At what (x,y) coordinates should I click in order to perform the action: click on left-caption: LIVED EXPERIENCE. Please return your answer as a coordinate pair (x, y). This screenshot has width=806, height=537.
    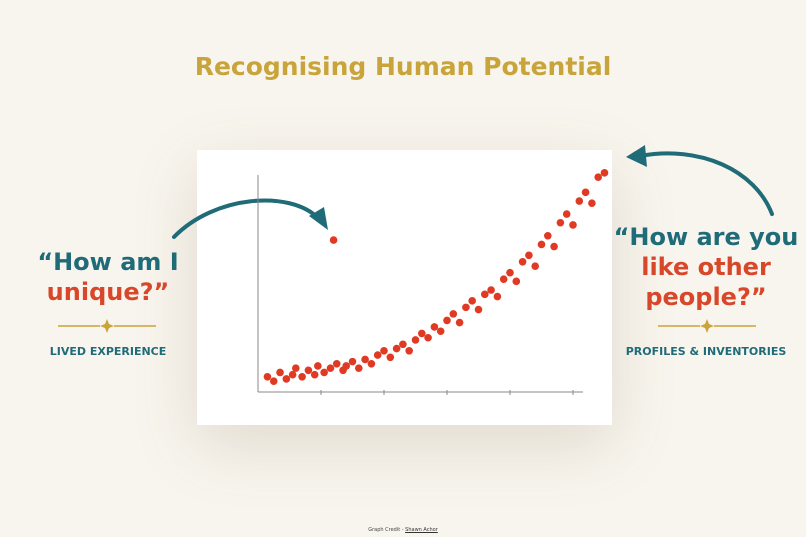
    Looking at the image, I should click on (108, 351).